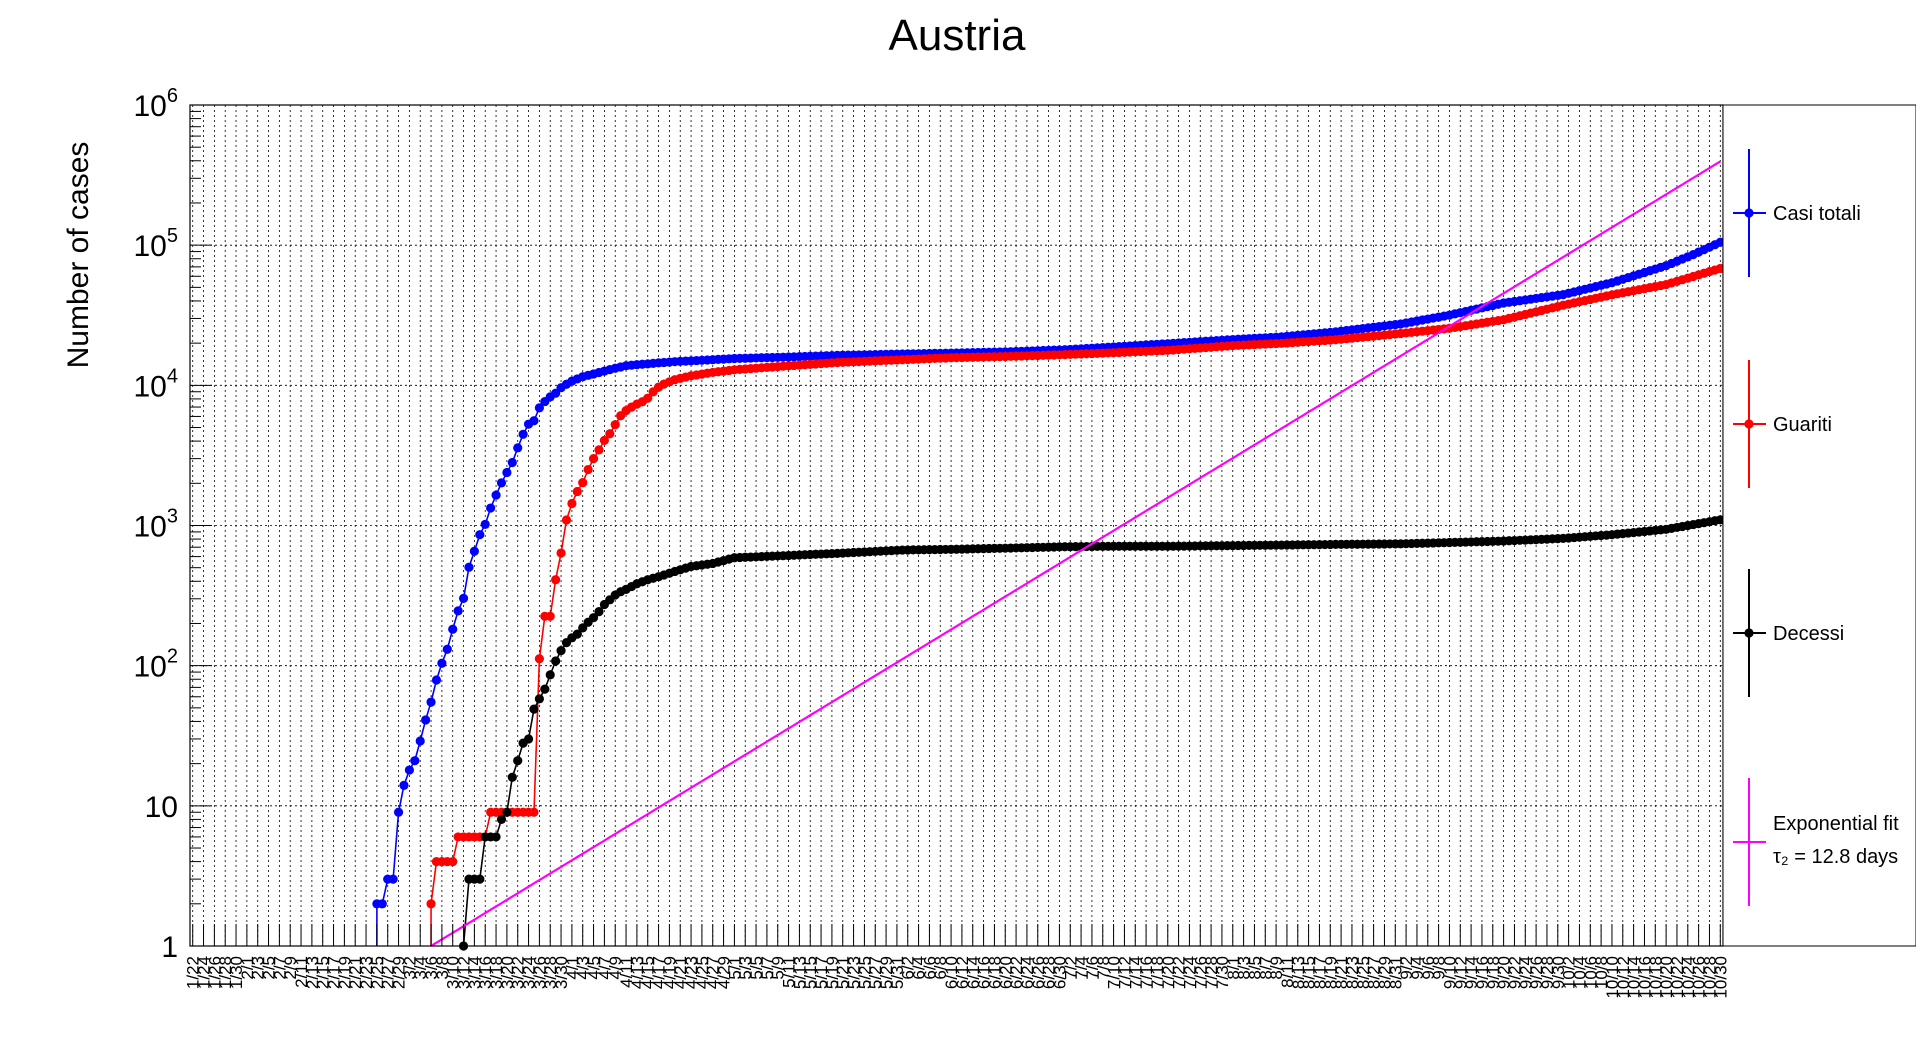 The height and width of the screenshot is (1052, 1916). Describe the element at coordinates (615, 968) in the screenshot. I see `x-tick-label: 4/9` at that location.